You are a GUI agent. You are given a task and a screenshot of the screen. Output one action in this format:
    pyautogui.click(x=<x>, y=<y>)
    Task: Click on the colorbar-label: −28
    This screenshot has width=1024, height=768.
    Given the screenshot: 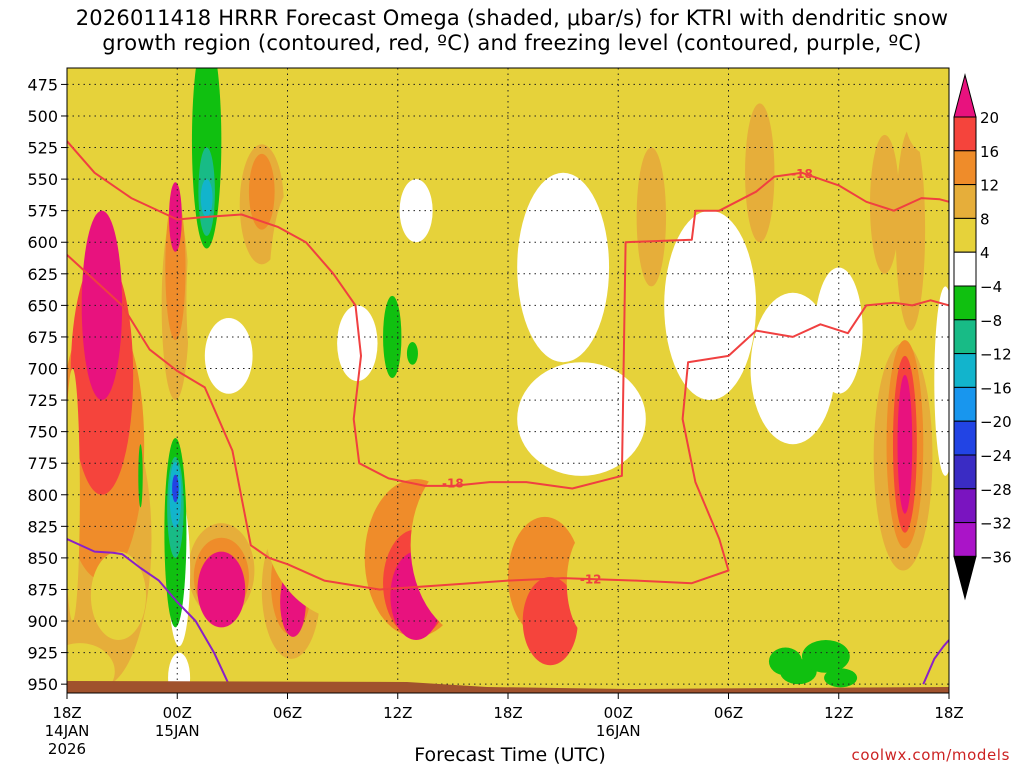 What is the action you would take?
    pyautogui.click(x=996, y=490)
    